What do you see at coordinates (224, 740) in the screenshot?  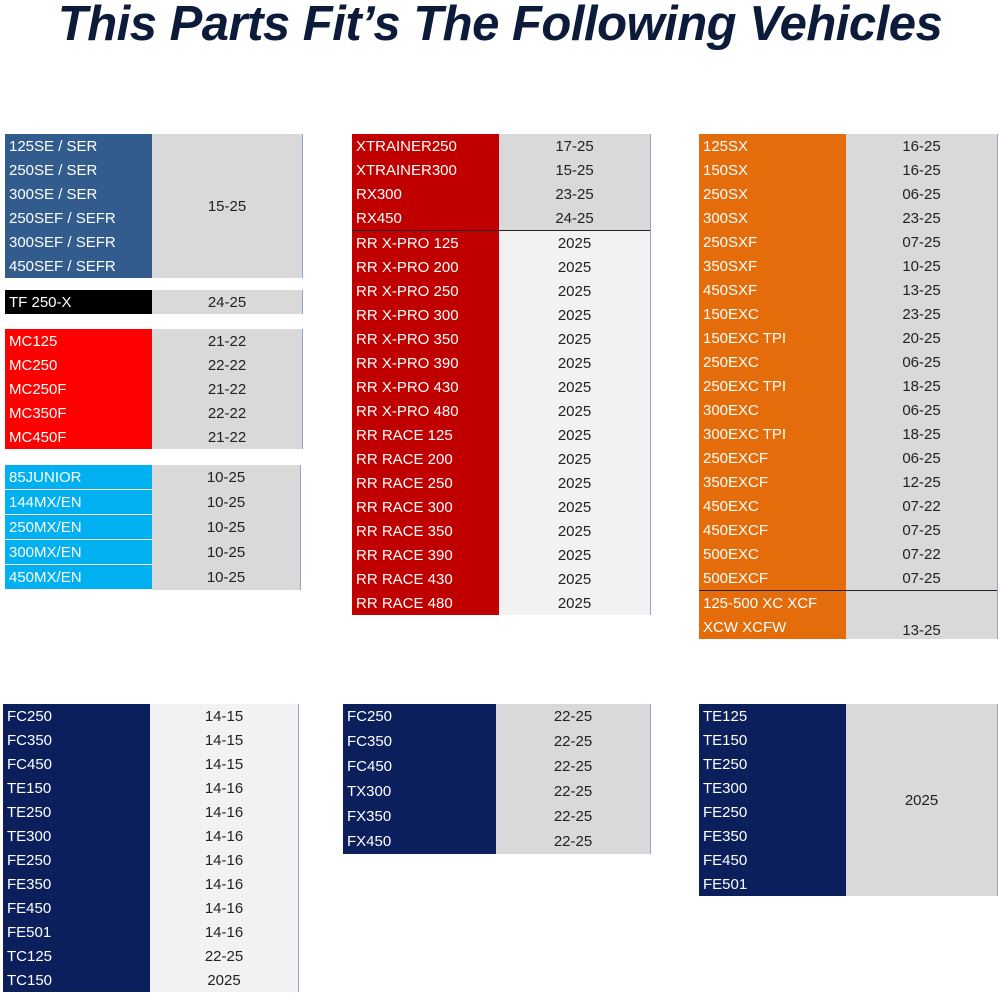 I see `model-years: 14-15` at bounding box center [224, 740].